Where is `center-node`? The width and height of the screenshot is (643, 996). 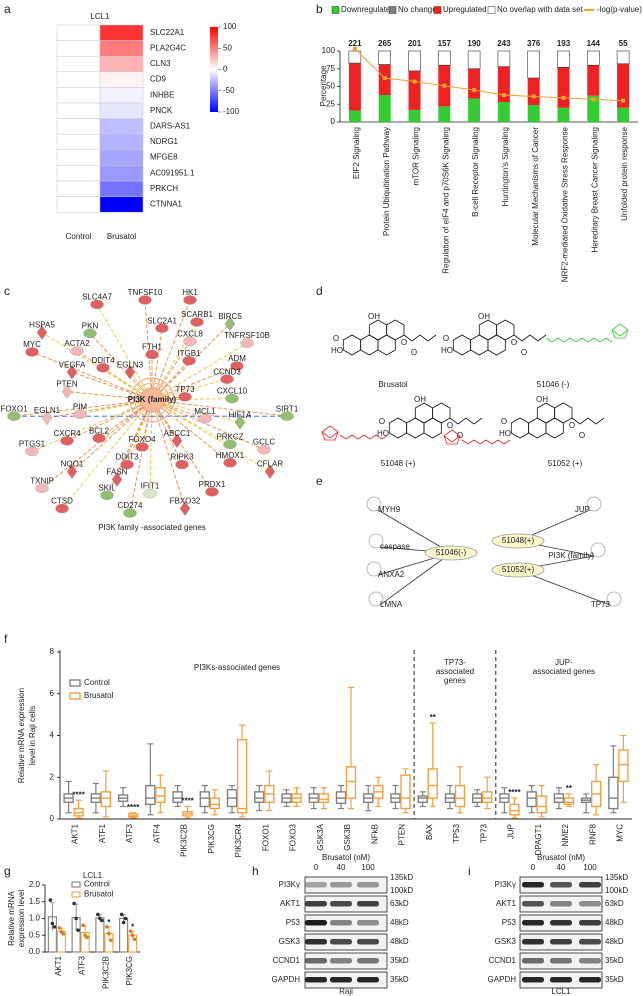 center-node is located at coordinates (152, 400).